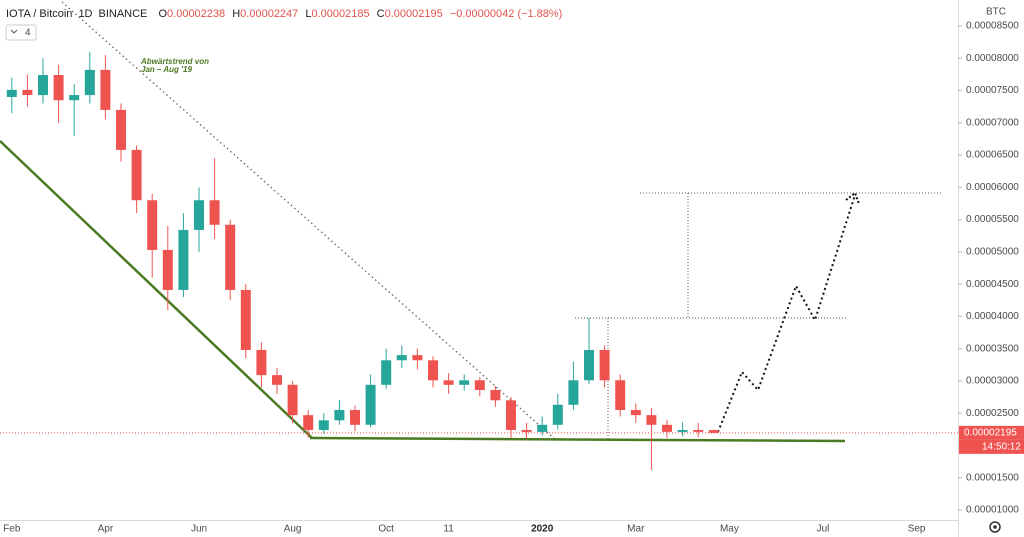 Image resolution: width=1024 pixels, height=537 pixels. I want to click on unit-label: BTC, so click(996, 12).